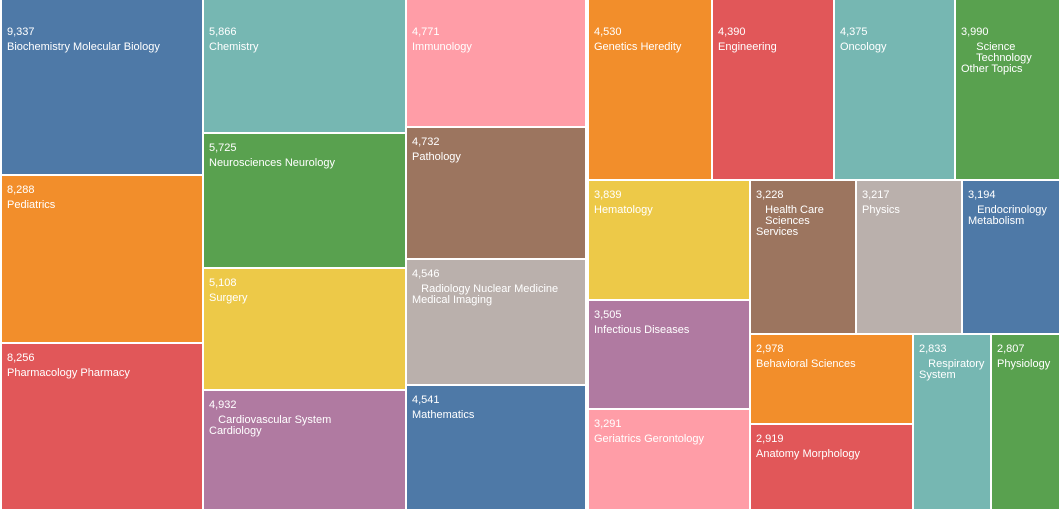 This screenshot has height=511, width=1059. Describe the element at coordinates (443, 415) in the screenshot. I see `cell-category-label: Mathematics` at that location.